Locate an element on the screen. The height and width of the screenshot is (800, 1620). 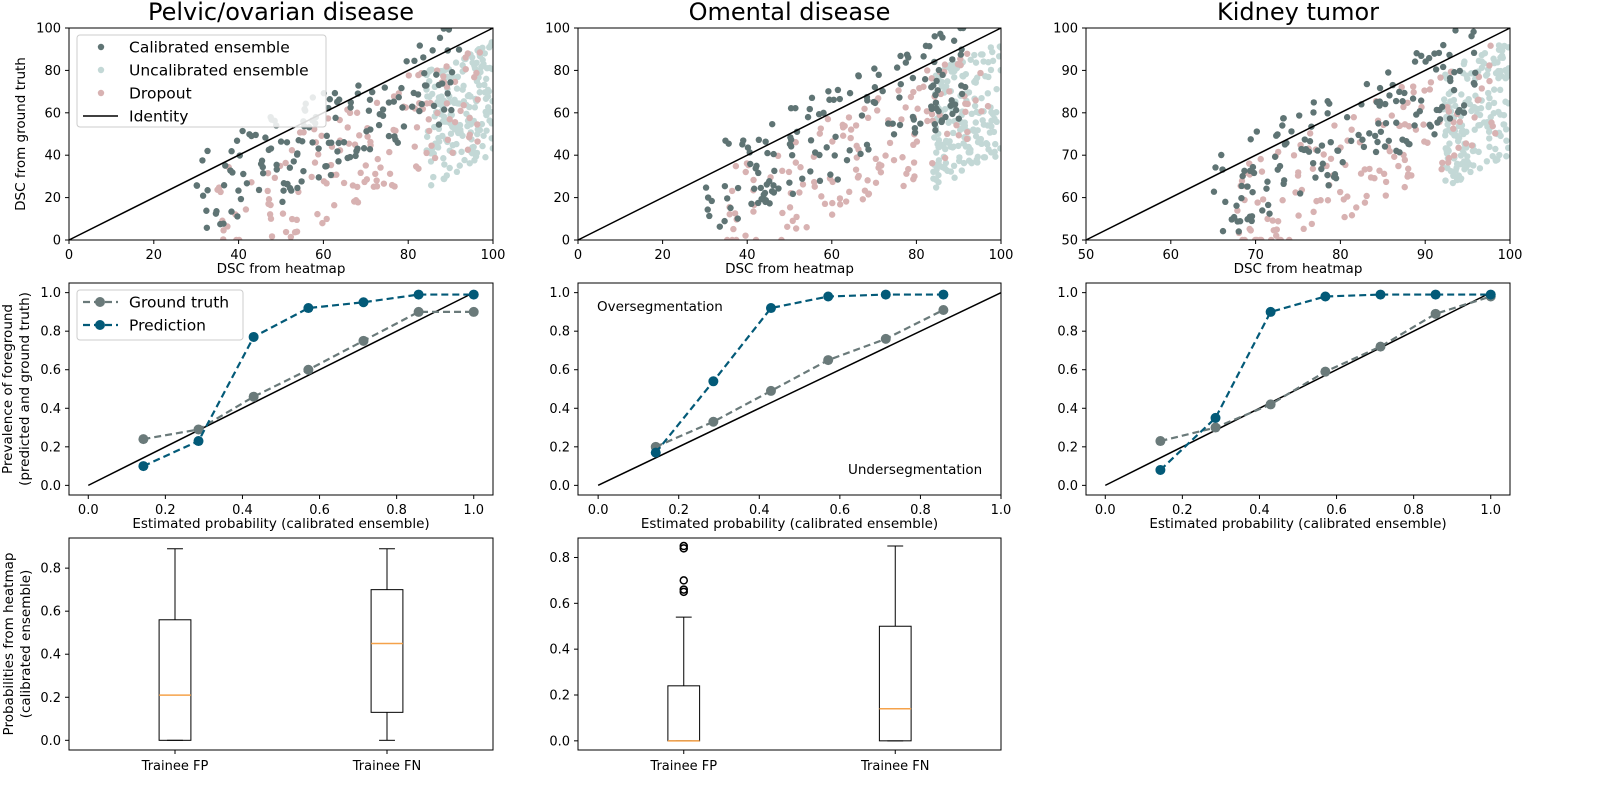
y-tick-label: 50 is located at coordinates (1069, 241).